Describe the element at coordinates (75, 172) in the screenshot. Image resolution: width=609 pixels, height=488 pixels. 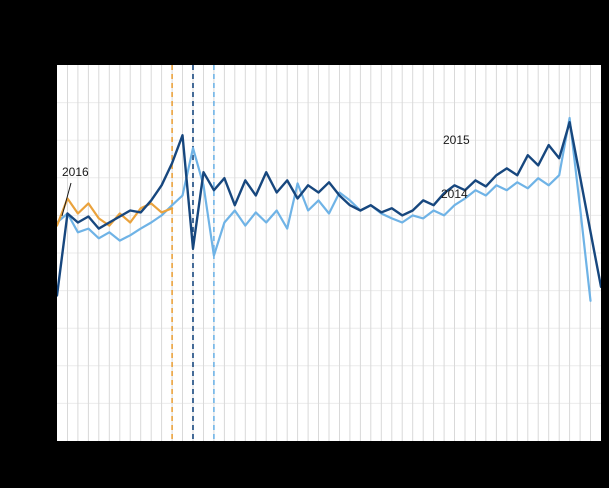
I see `series-label-2016: 2016` at that location.